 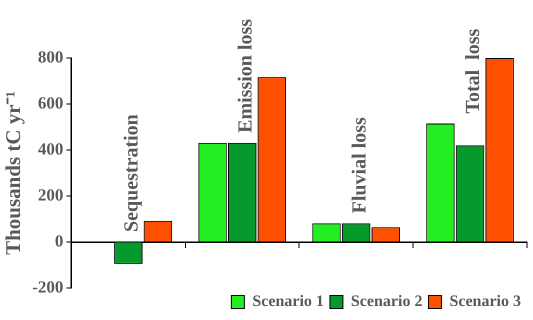 What do you see at coordinates (288, 301) in the screenshot?
I see `legend-label: Scenario 1` at bounding box center [288, 301].